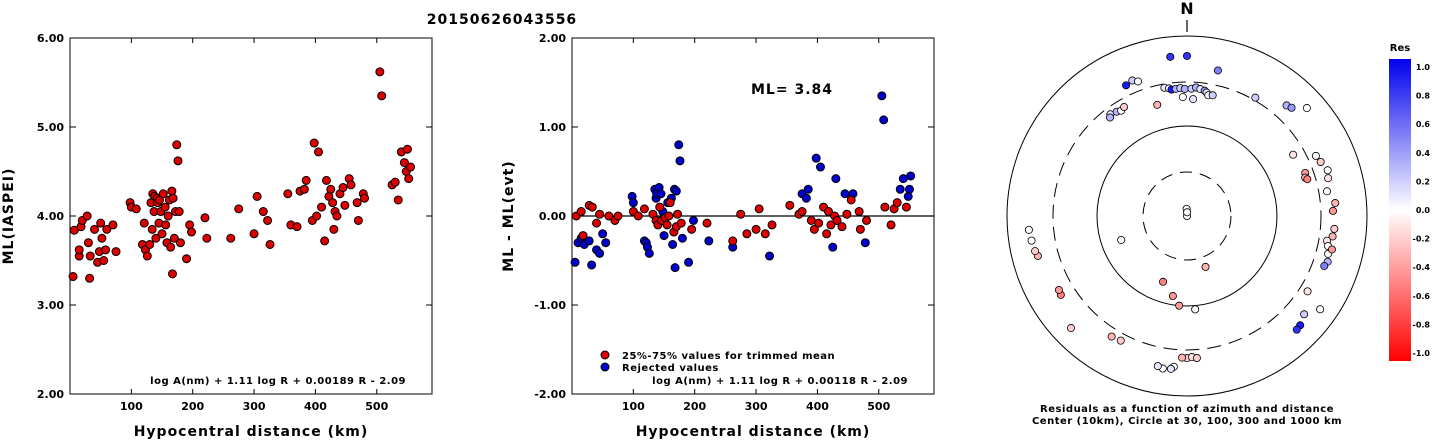 Image resolution: width=1437 pixels, height=445 pixels. Describe the element at coordinates (633, 406) in the screenshot. I see `residual-x-tick-label: 100` at that location.